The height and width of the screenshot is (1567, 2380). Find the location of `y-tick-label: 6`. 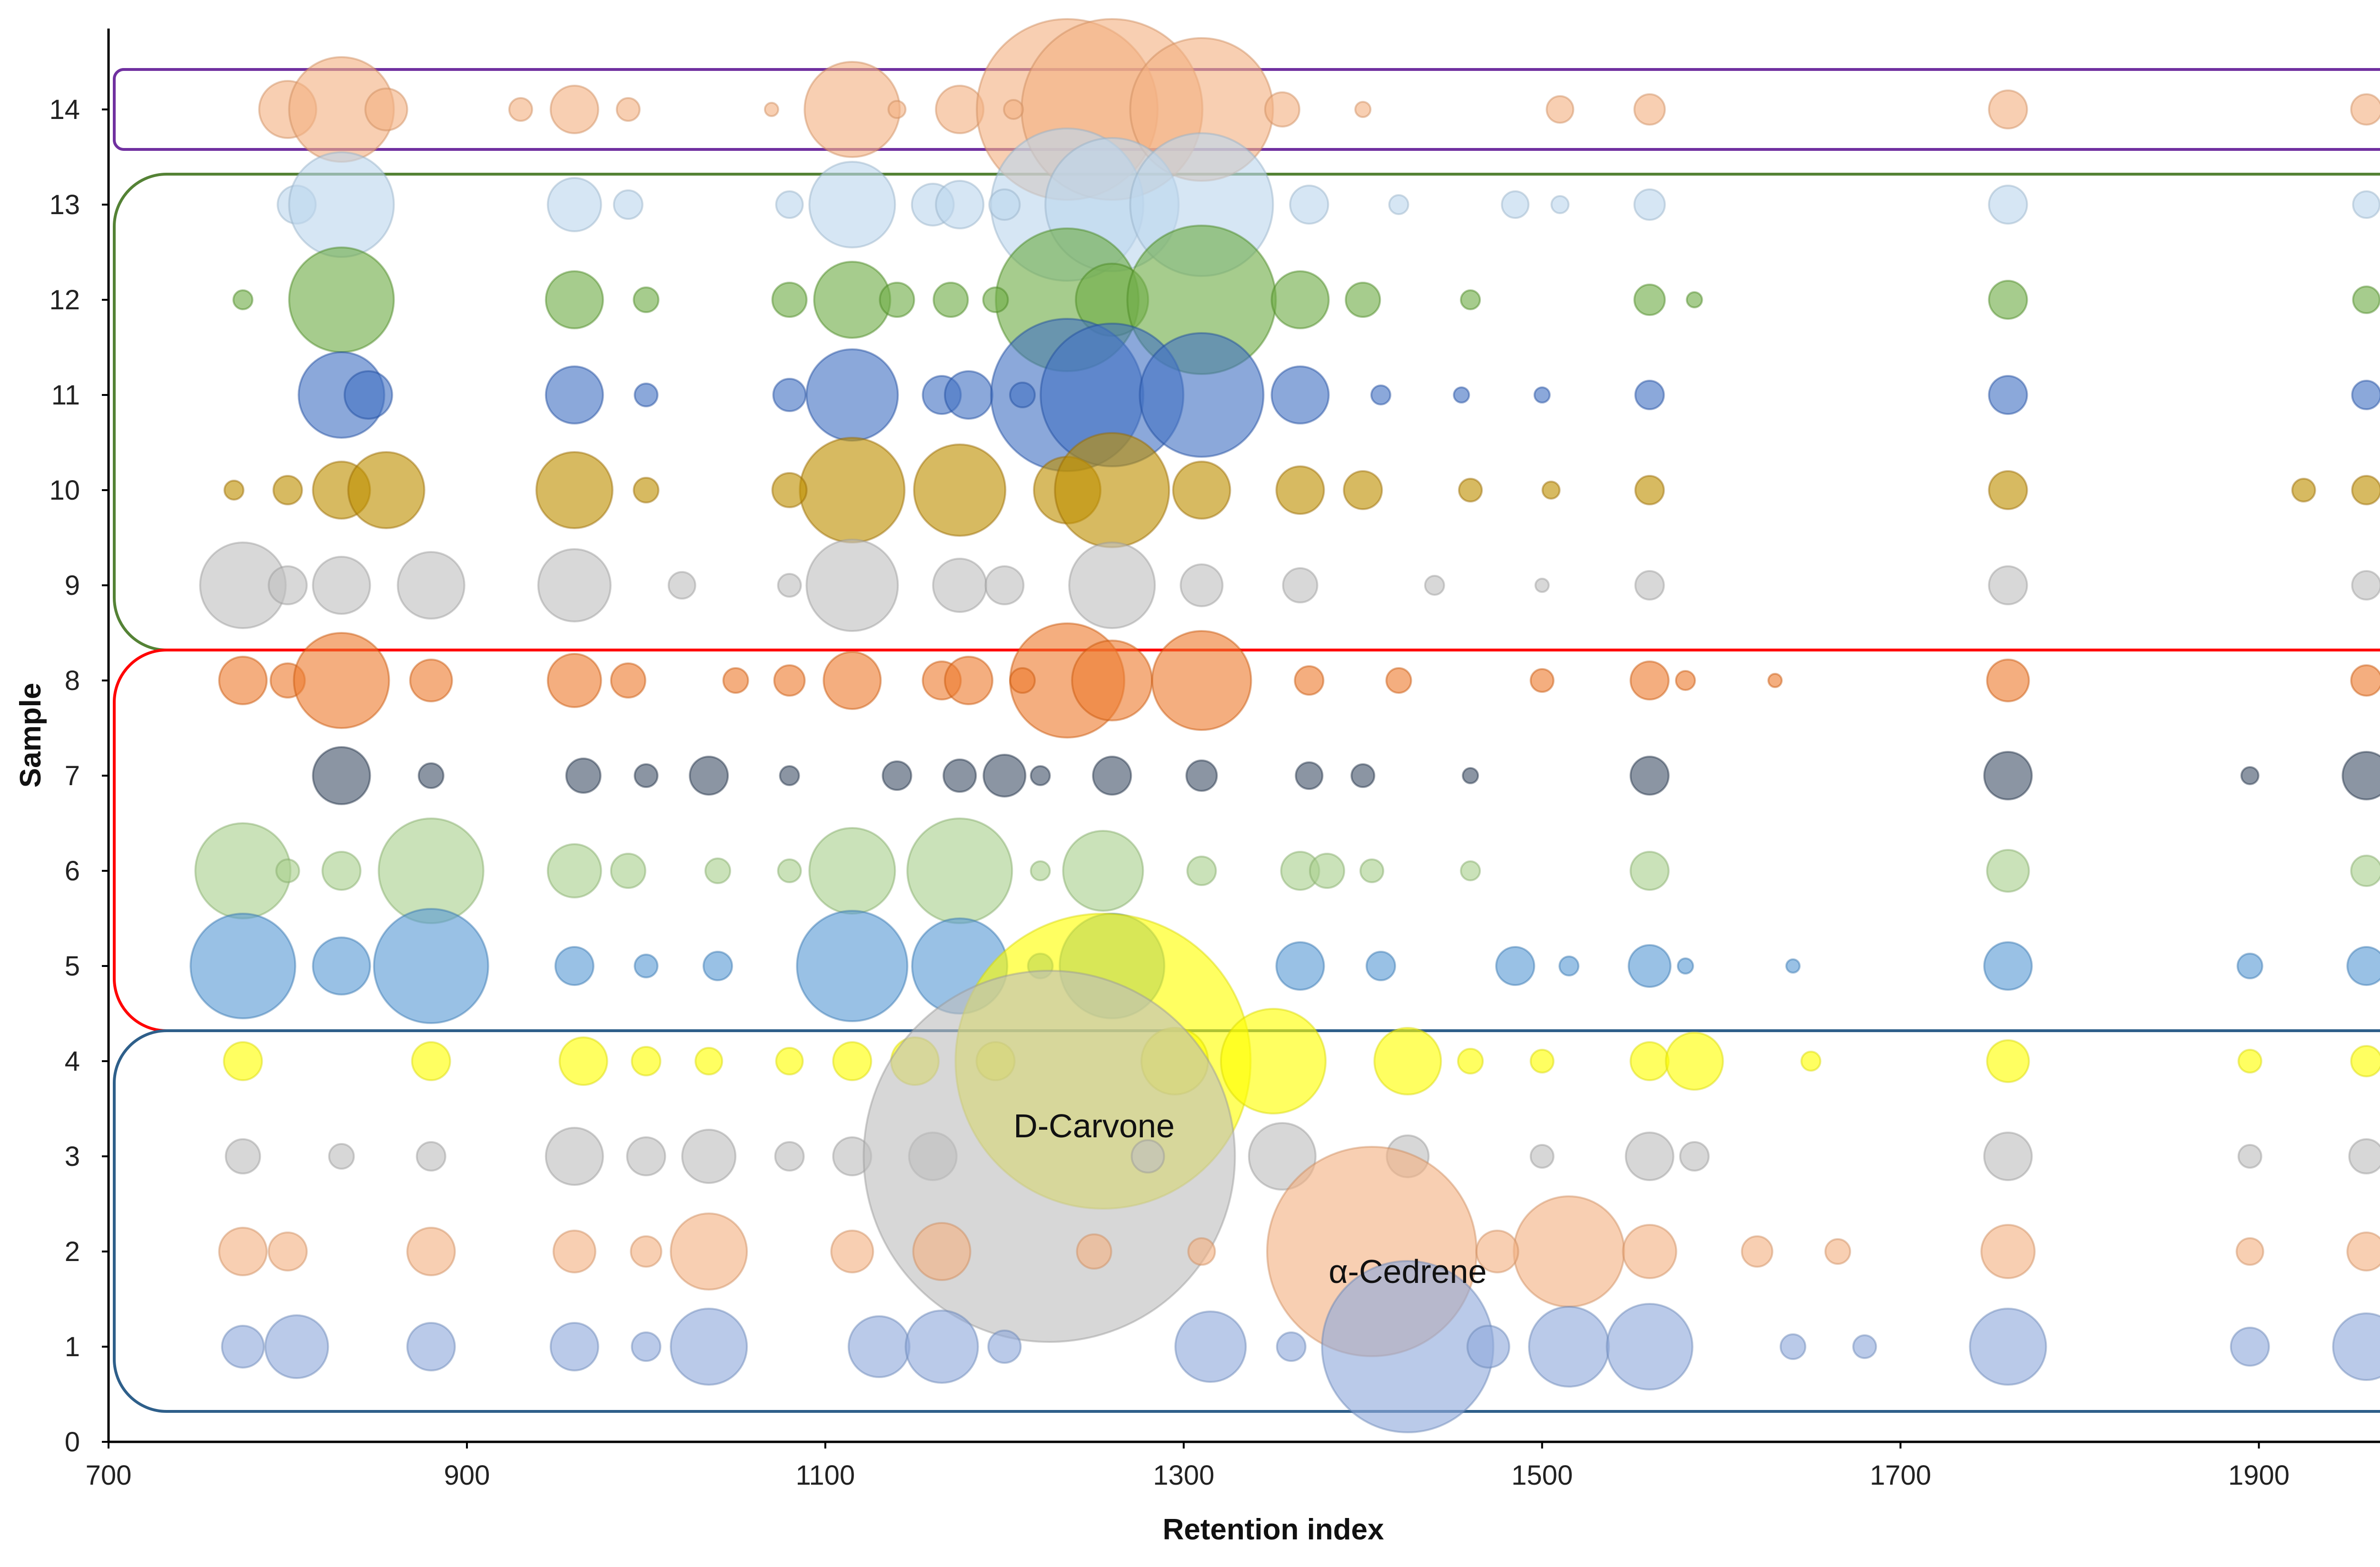

y-tick-label: 6 is located at coordinates (72, 871).